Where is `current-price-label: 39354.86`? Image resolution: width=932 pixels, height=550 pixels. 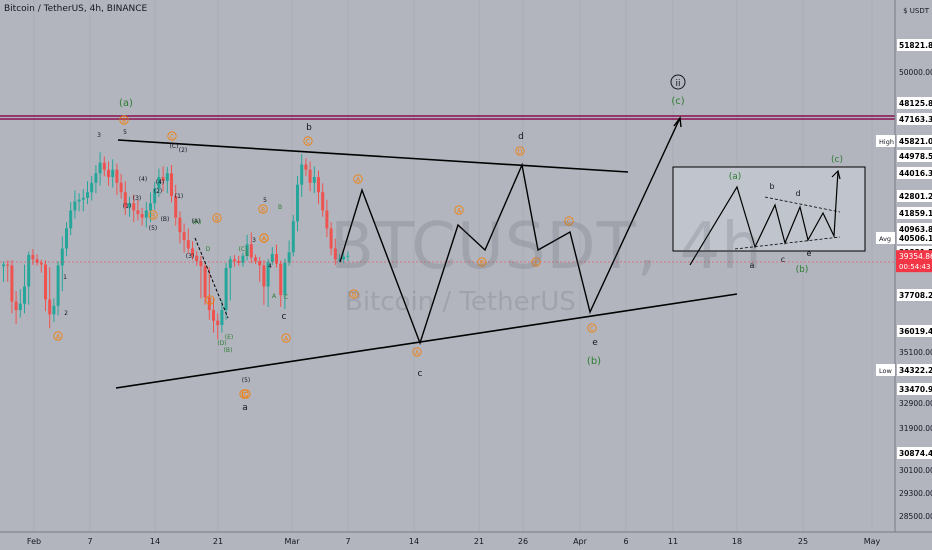
current-price-label: 39354.86 is located at coordinates (915, 256).